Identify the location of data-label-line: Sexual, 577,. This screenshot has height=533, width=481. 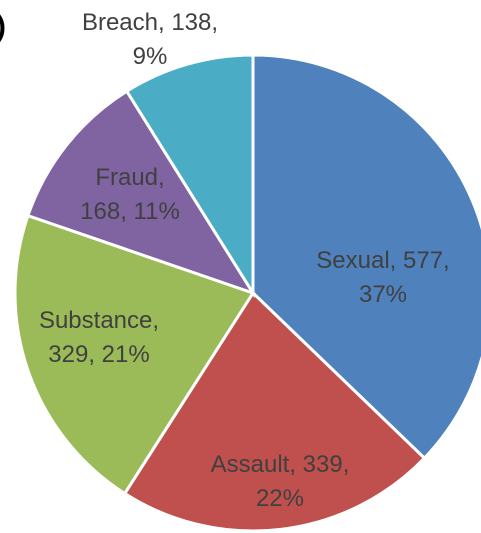
(382, 260).